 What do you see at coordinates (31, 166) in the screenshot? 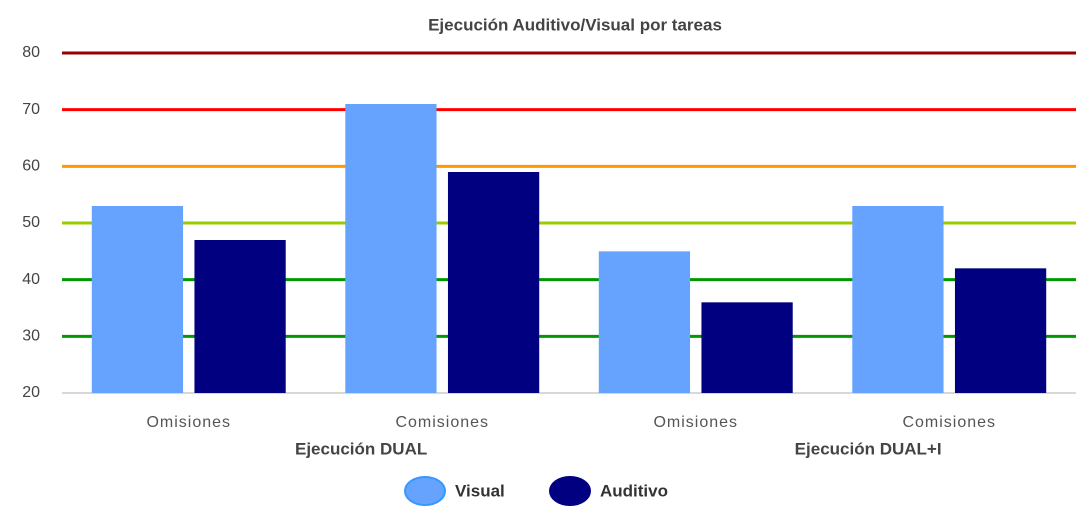
I see `y-tick-label: 60` at bounding box center [31, 166].